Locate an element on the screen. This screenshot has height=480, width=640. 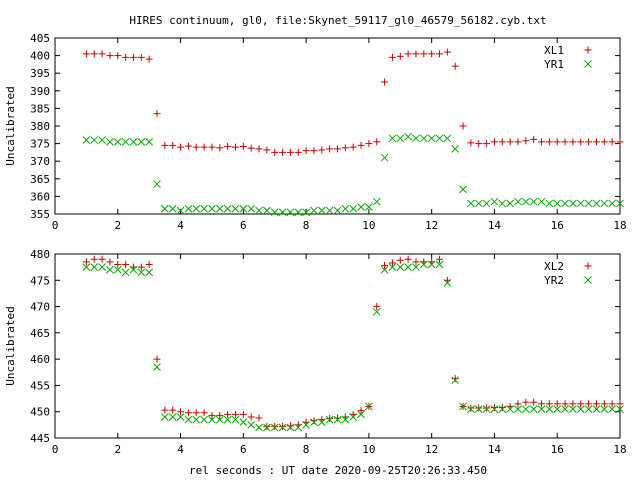
x-tick-label: 6 is located at coordinates (243, 225).